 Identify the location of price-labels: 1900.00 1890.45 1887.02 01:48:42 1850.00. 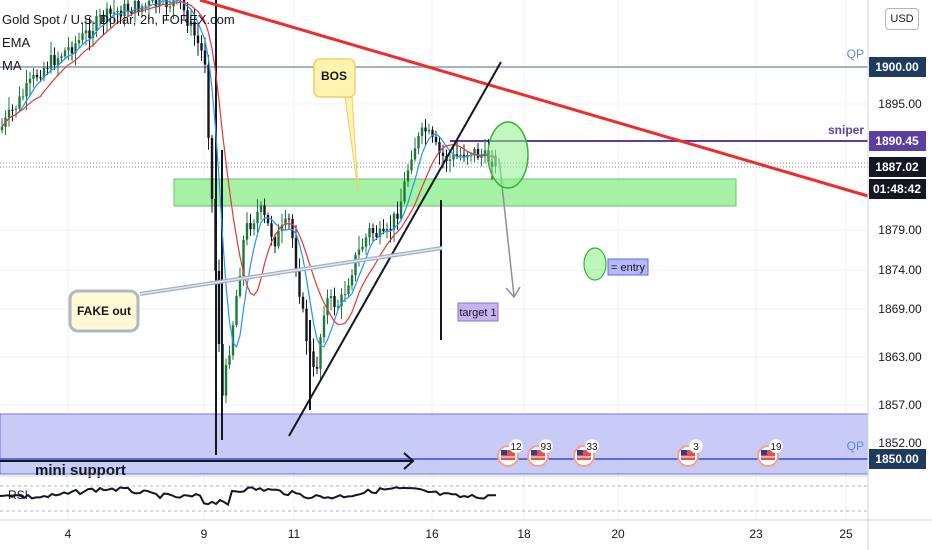
(897, 263).